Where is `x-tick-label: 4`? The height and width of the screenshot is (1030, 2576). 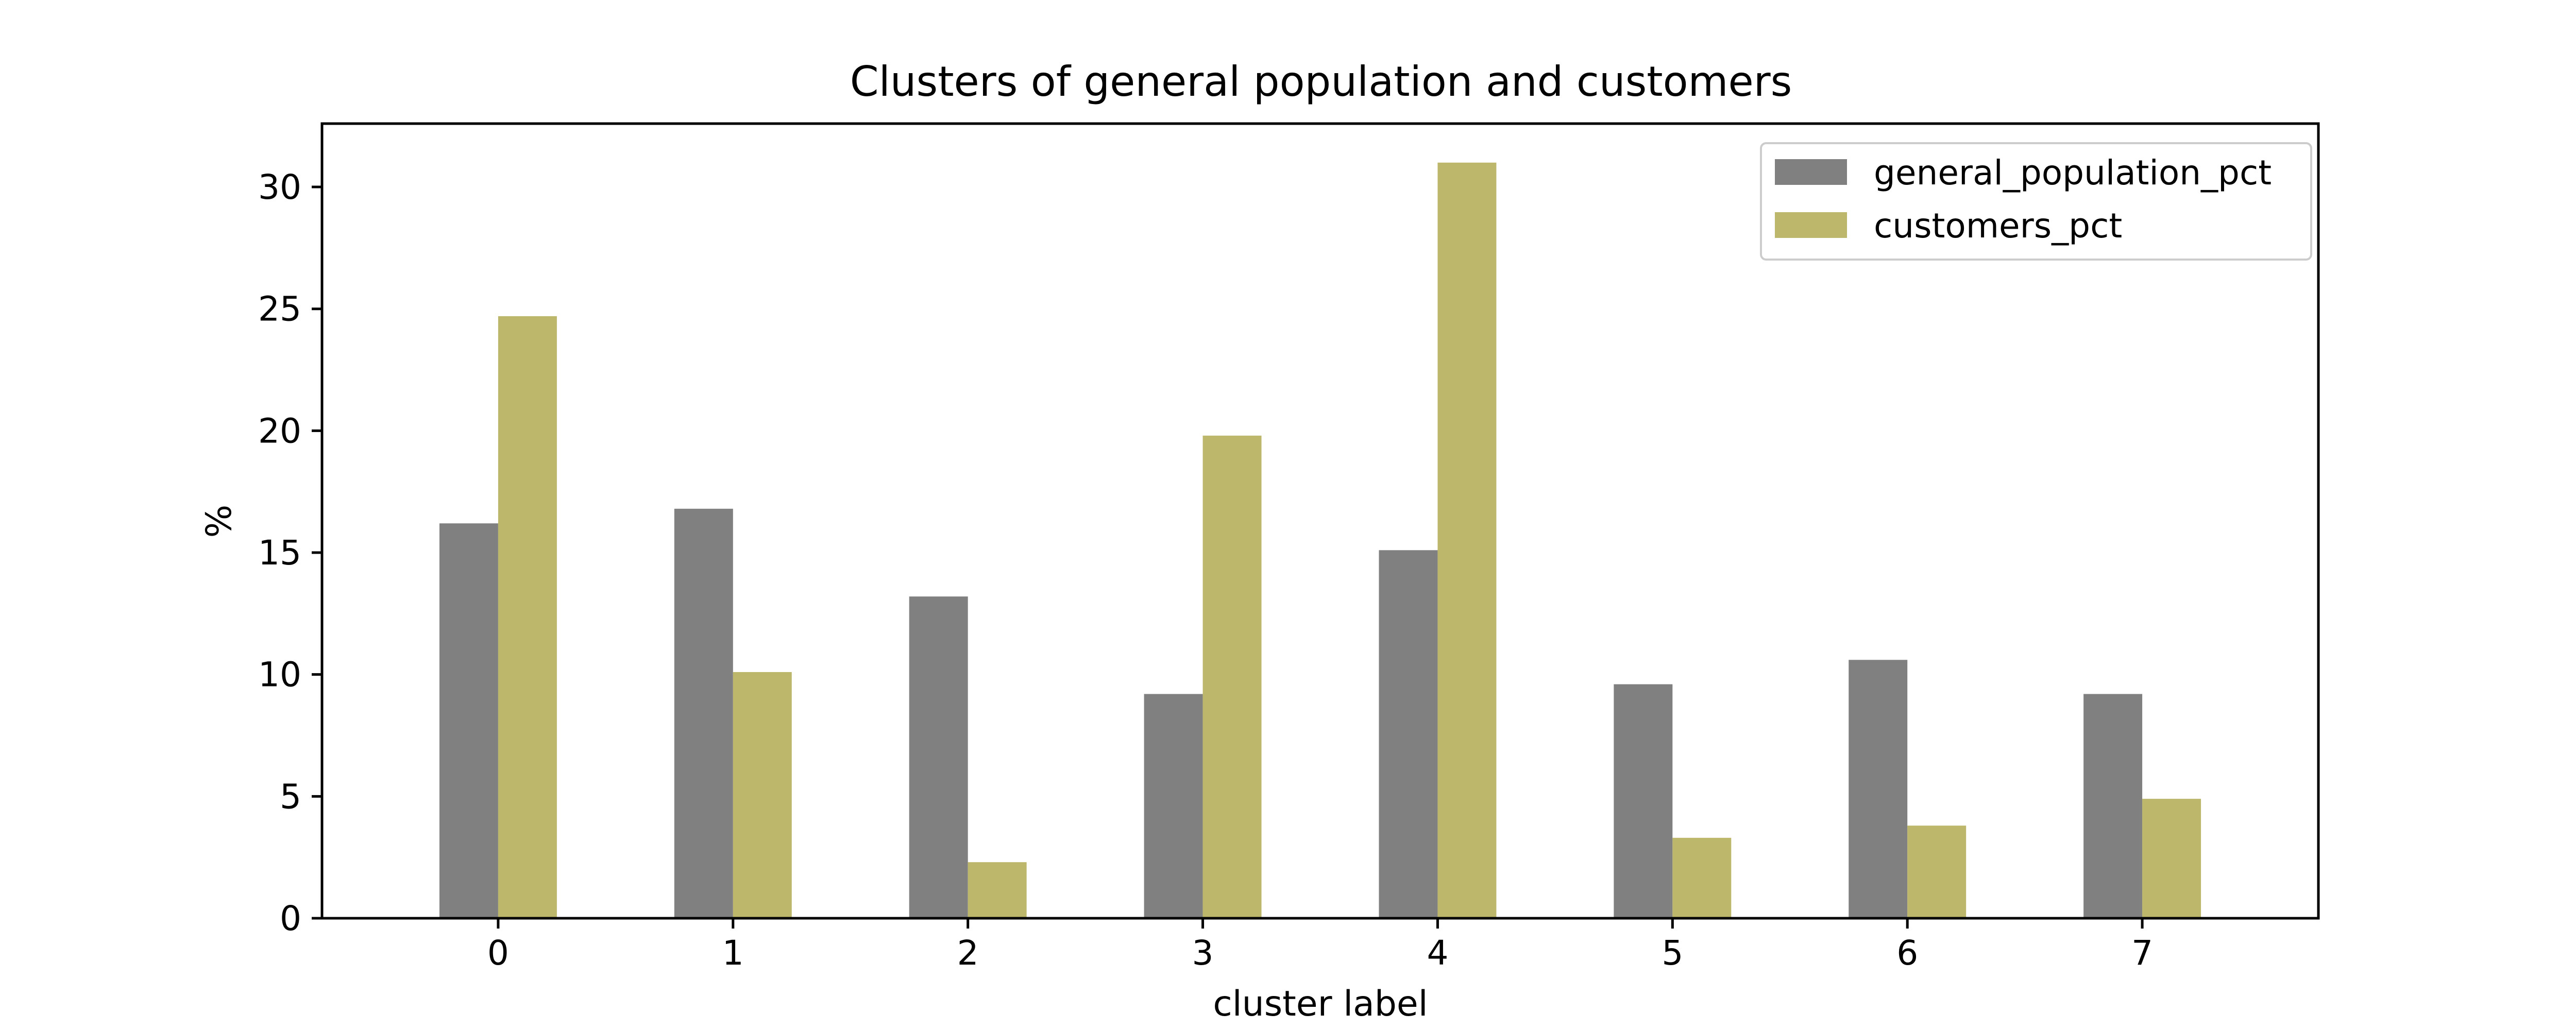
x-tick-label: 4 is located at coordinates (1437, 953).